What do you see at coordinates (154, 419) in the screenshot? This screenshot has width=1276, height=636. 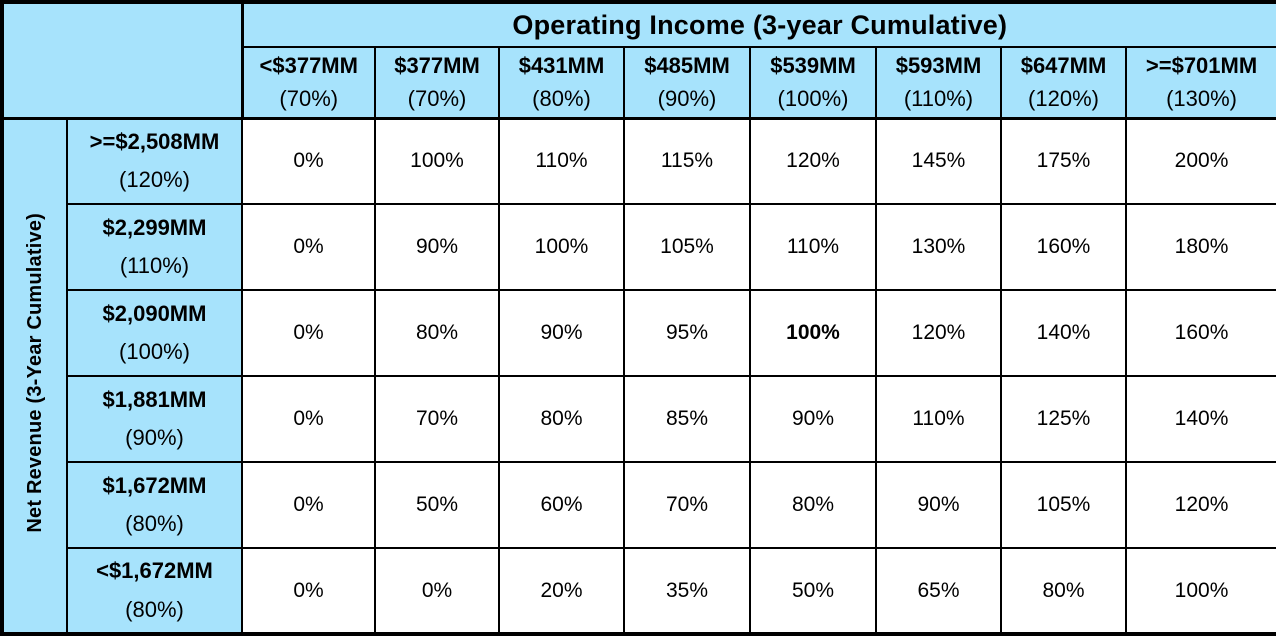 I see `row-header-cell: $1,881MM (90%)` at bounding box center [154, 419].